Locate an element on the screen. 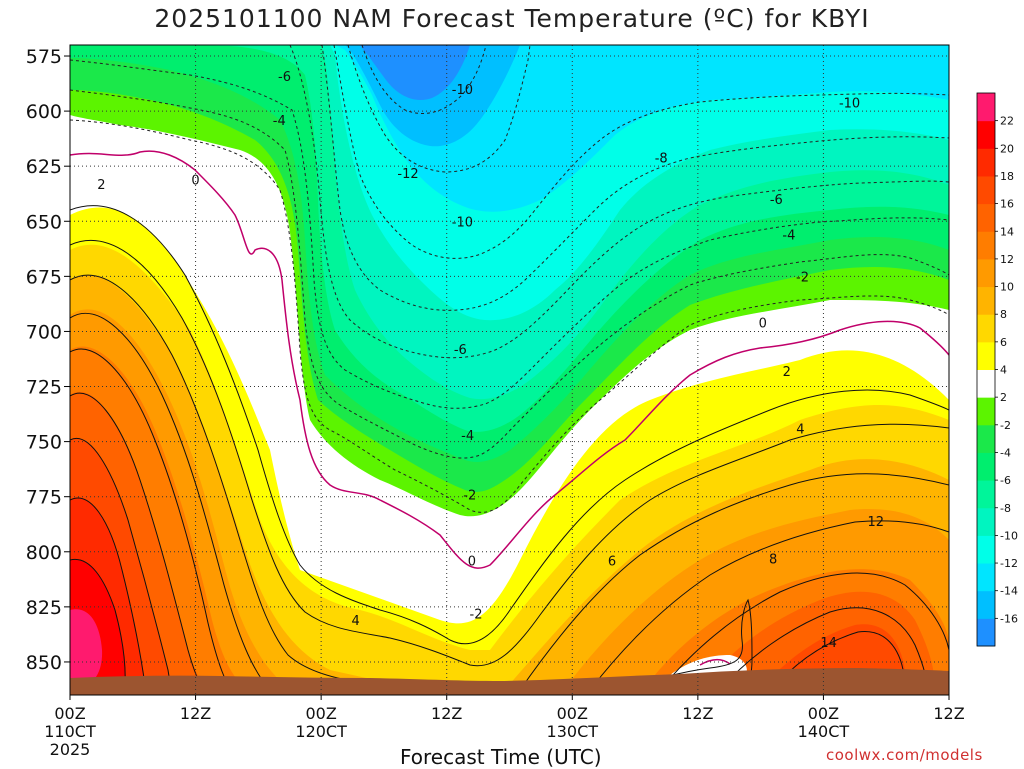  colorbar-label: 14 is located at coordinates (1007, 231).